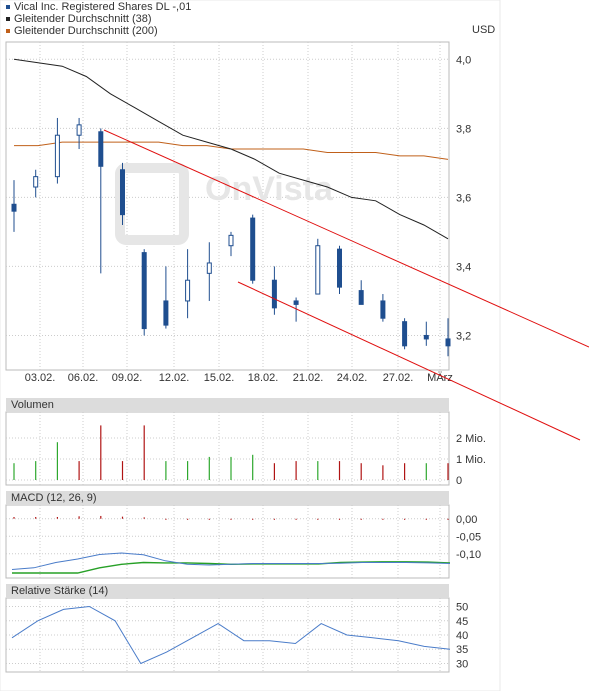  I want to click on date-tick-label: 21.02., so click(308, 378).